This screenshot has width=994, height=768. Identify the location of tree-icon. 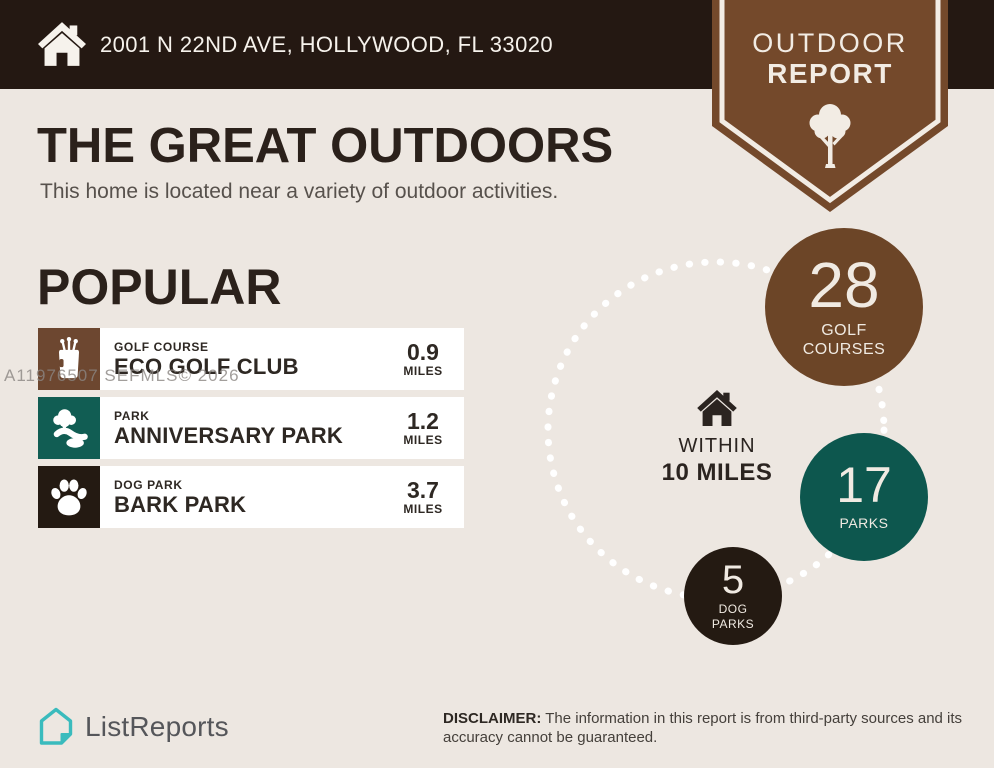
(830, 136).